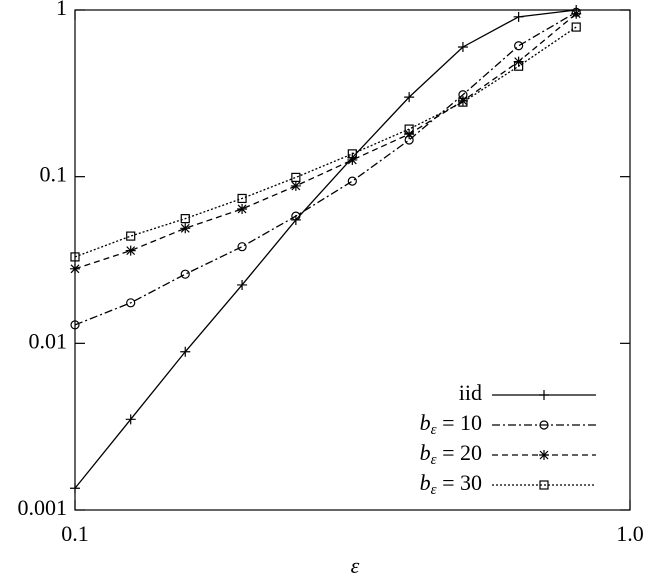  Describe the element at coordinates (75, 533) in the screenshot. I see `x-tick-label: 0.1` at that location.